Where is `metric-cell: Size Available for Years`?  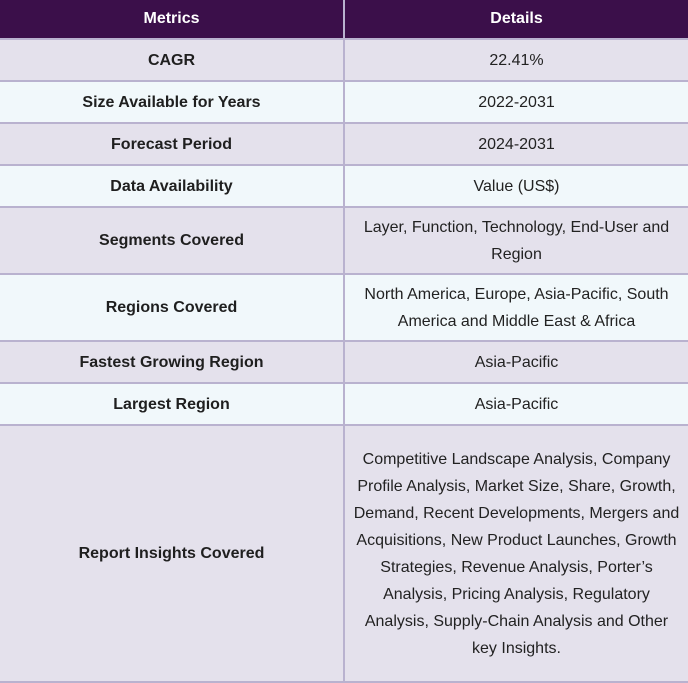
metric-cell: Size Available for Years is located at coordinates (172, 102).